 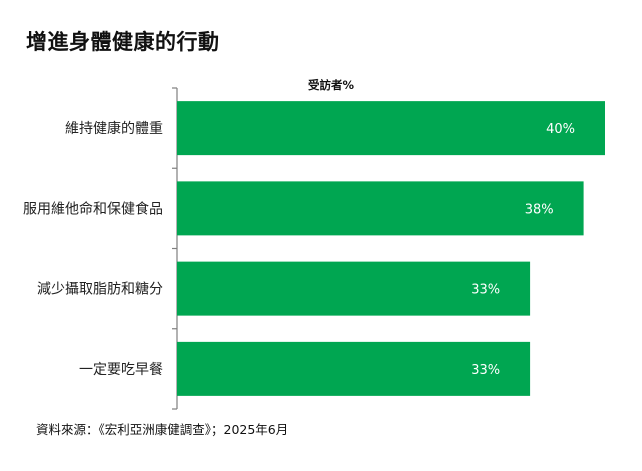 I want to click on category-label: 一定要吃早餐, so click(x=121, y=370).